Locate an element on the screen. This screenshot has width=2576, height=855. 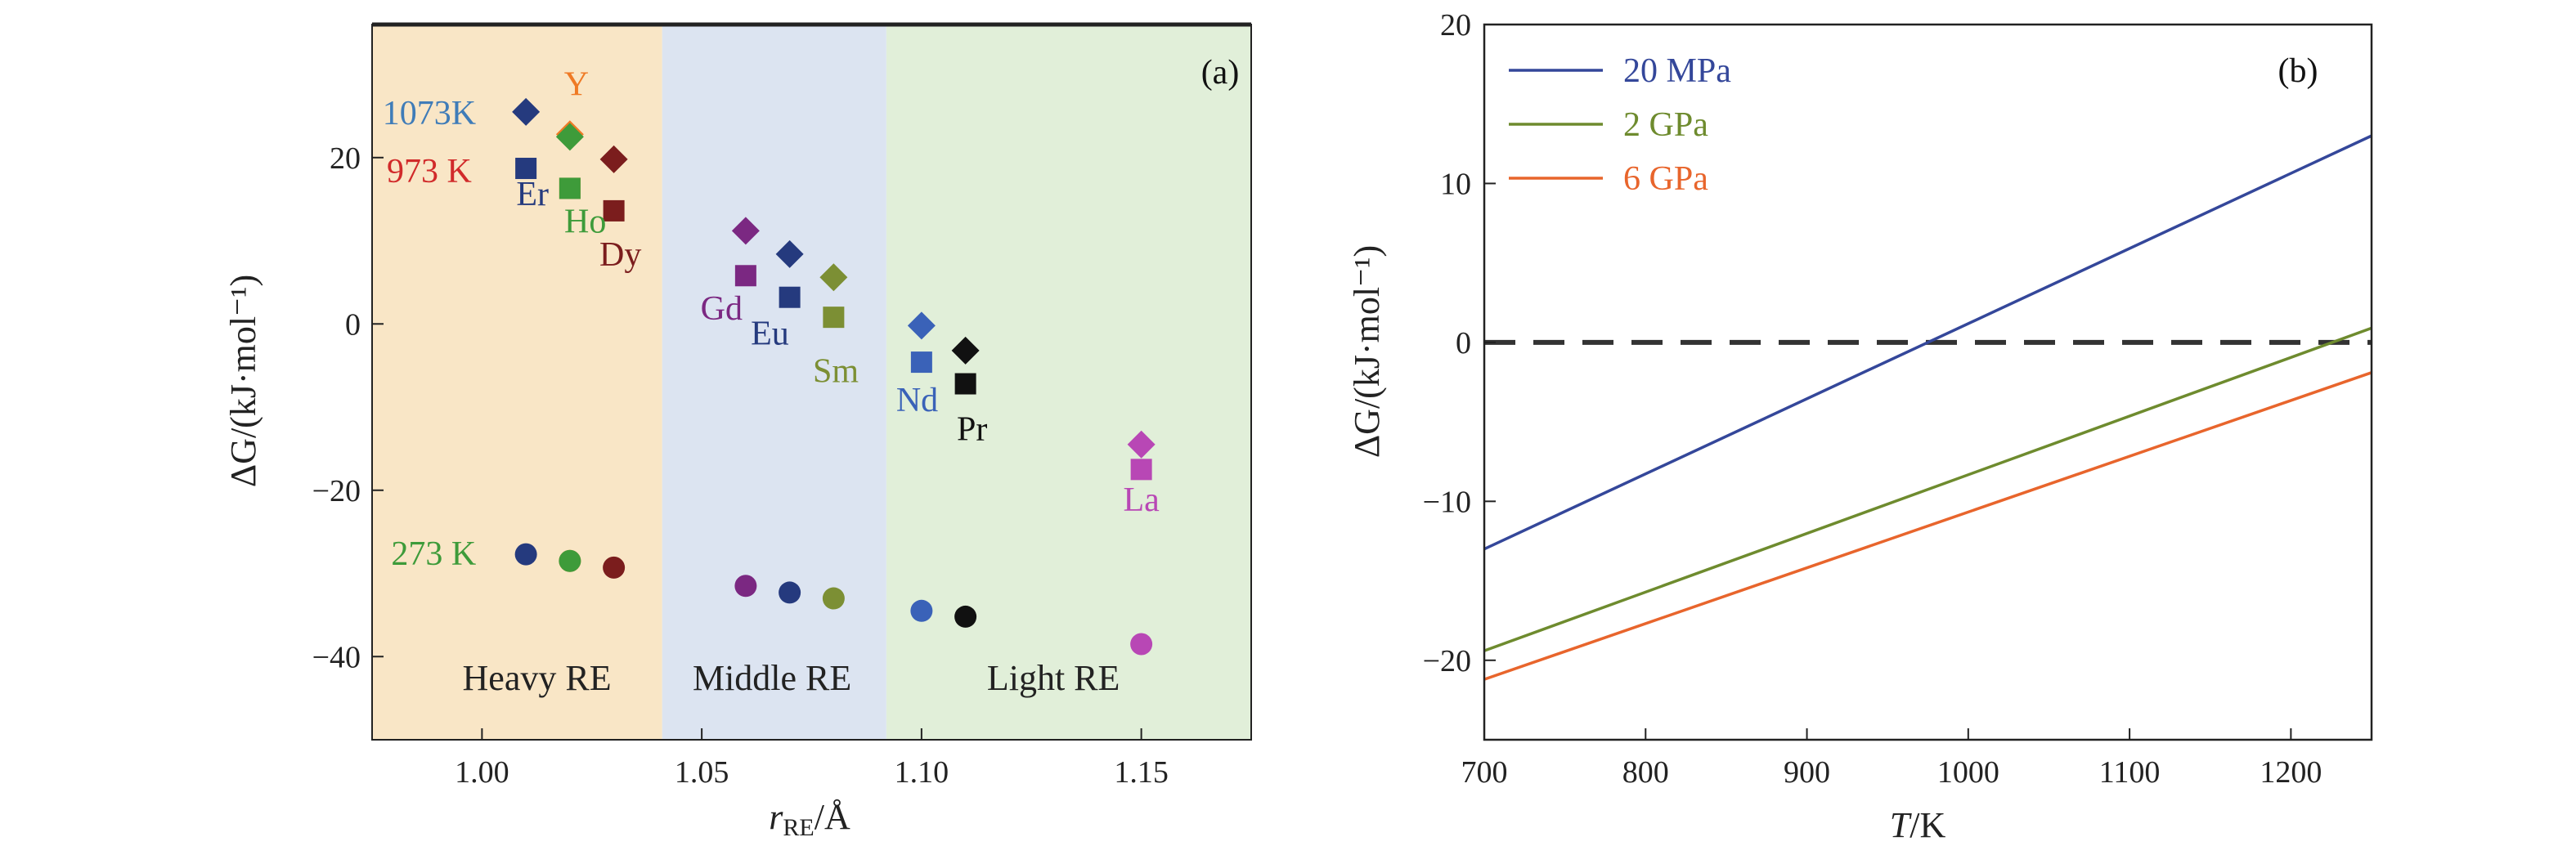
temperature-labels: 1073K 973 K 273 K is located at coordinates (430, 334).